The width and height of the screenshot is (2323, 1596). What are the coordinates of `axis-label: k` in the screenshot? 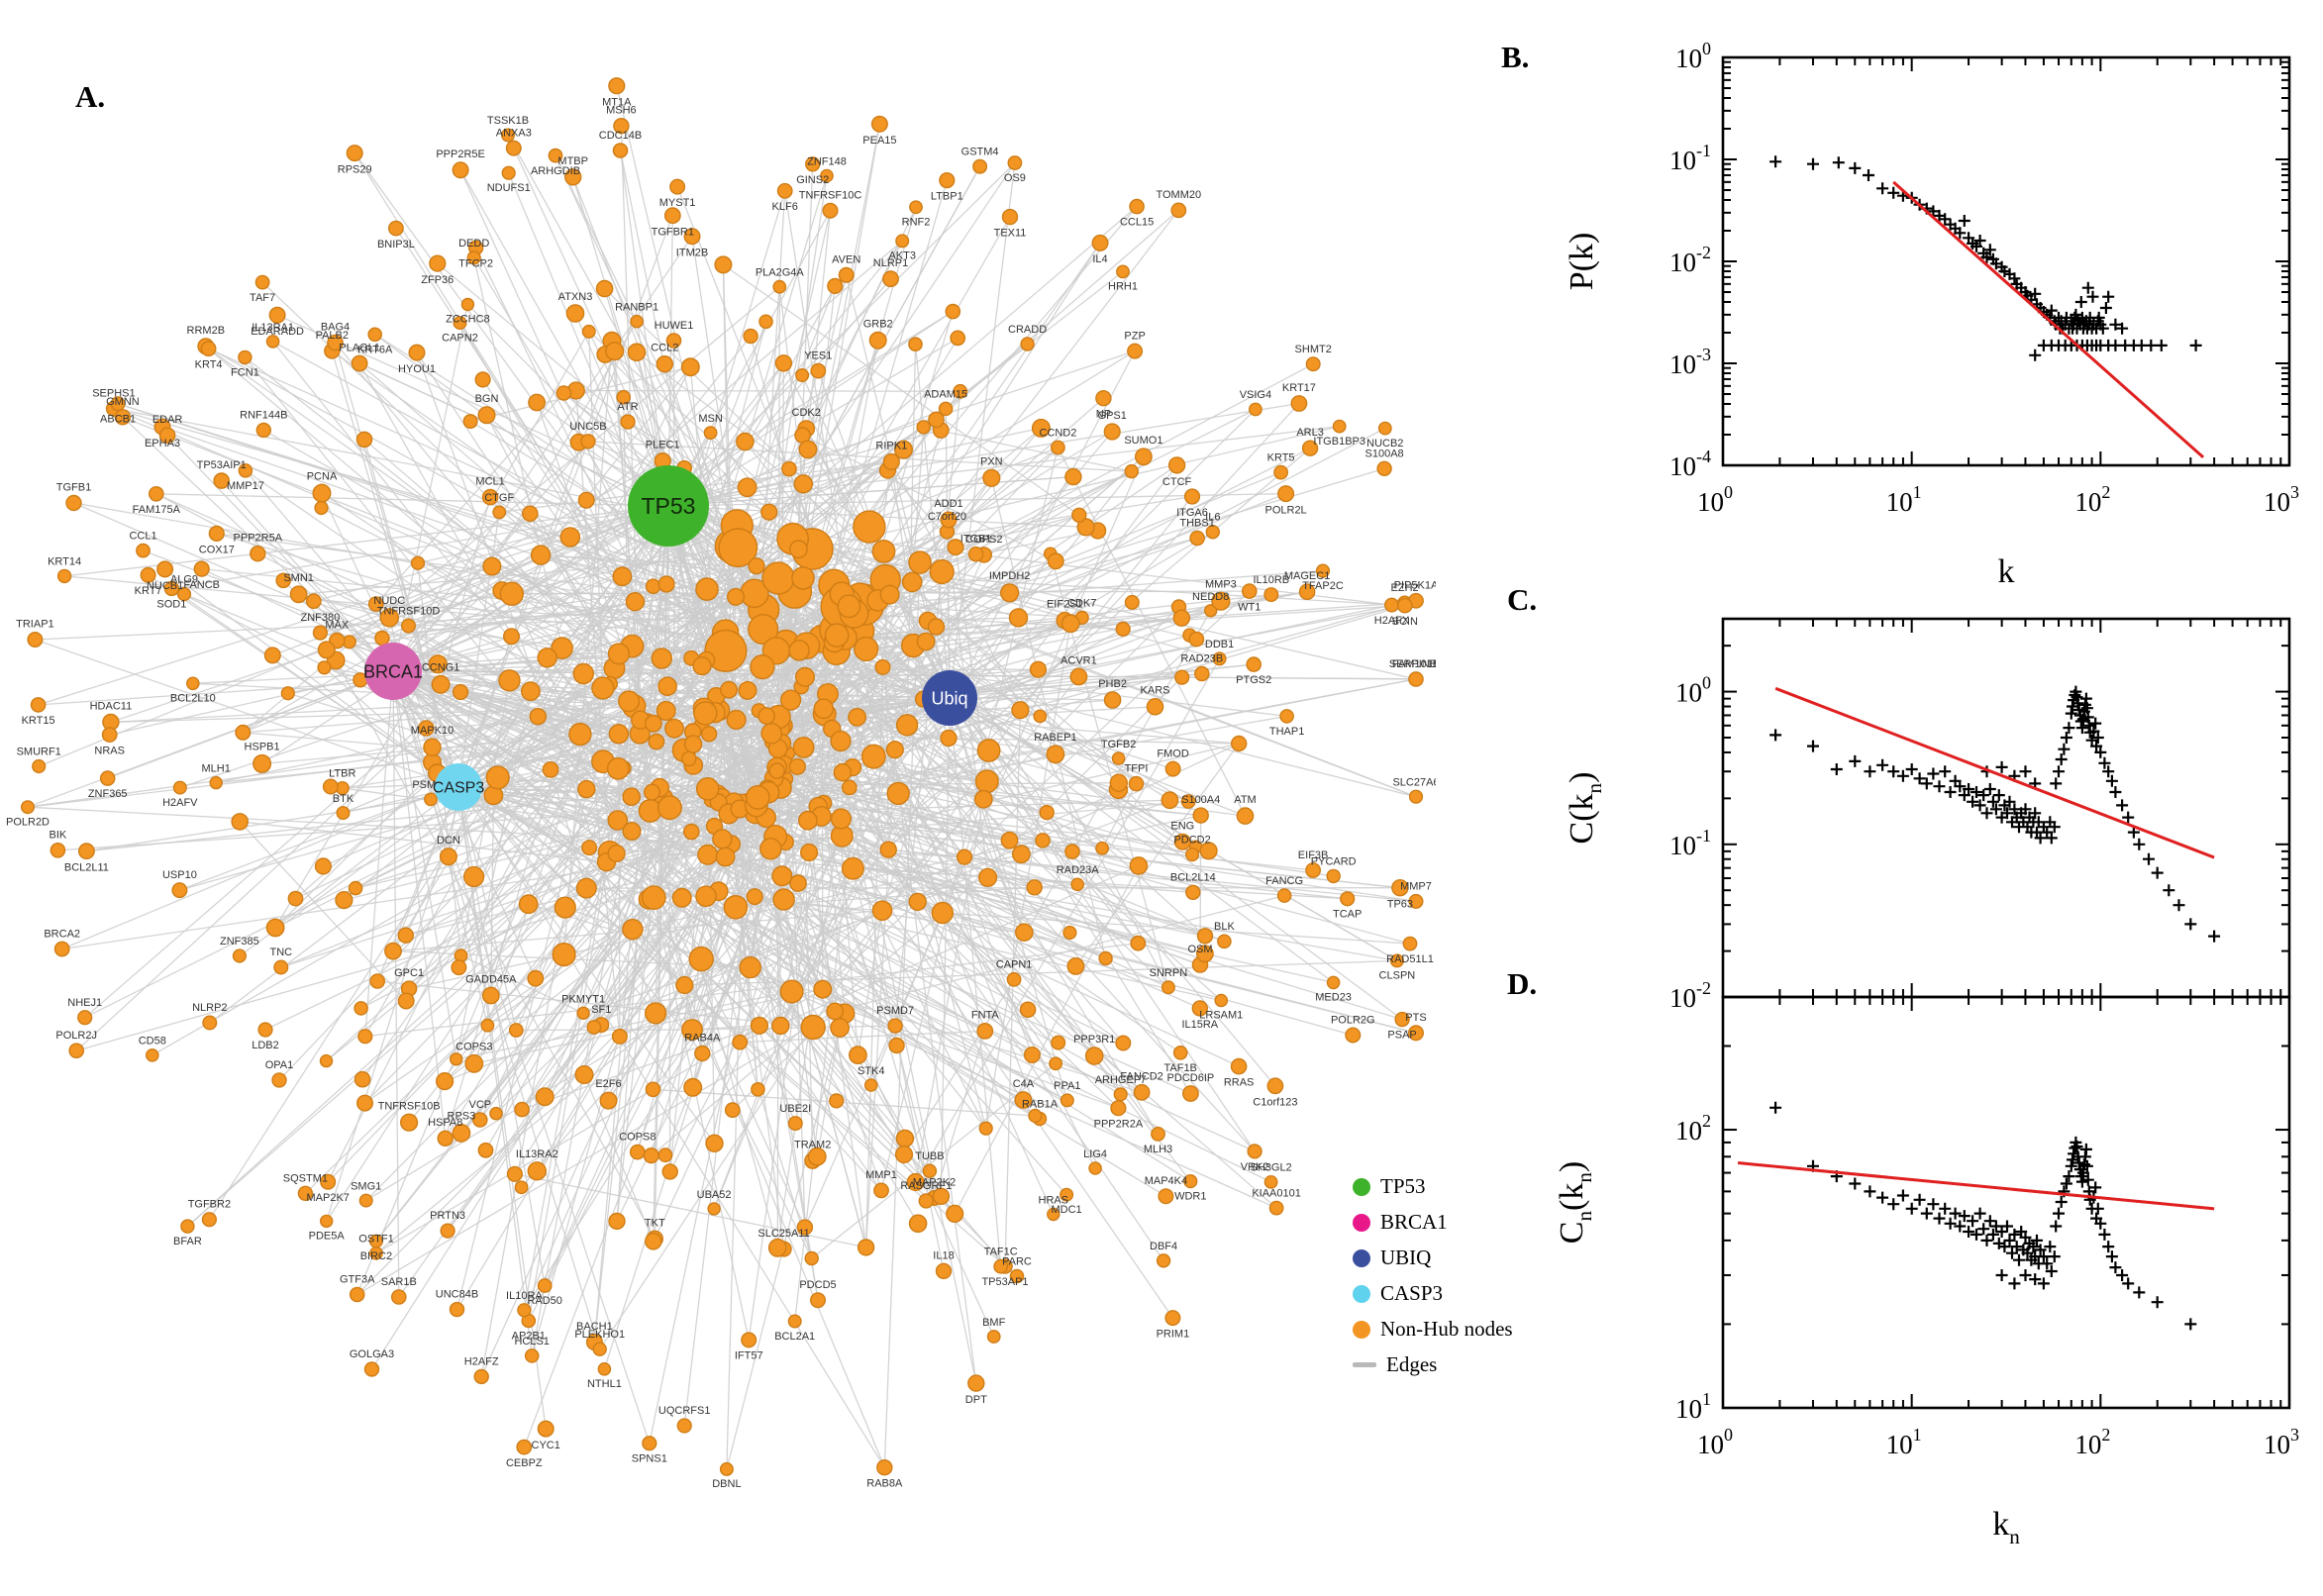 It's located at (2007, 571).